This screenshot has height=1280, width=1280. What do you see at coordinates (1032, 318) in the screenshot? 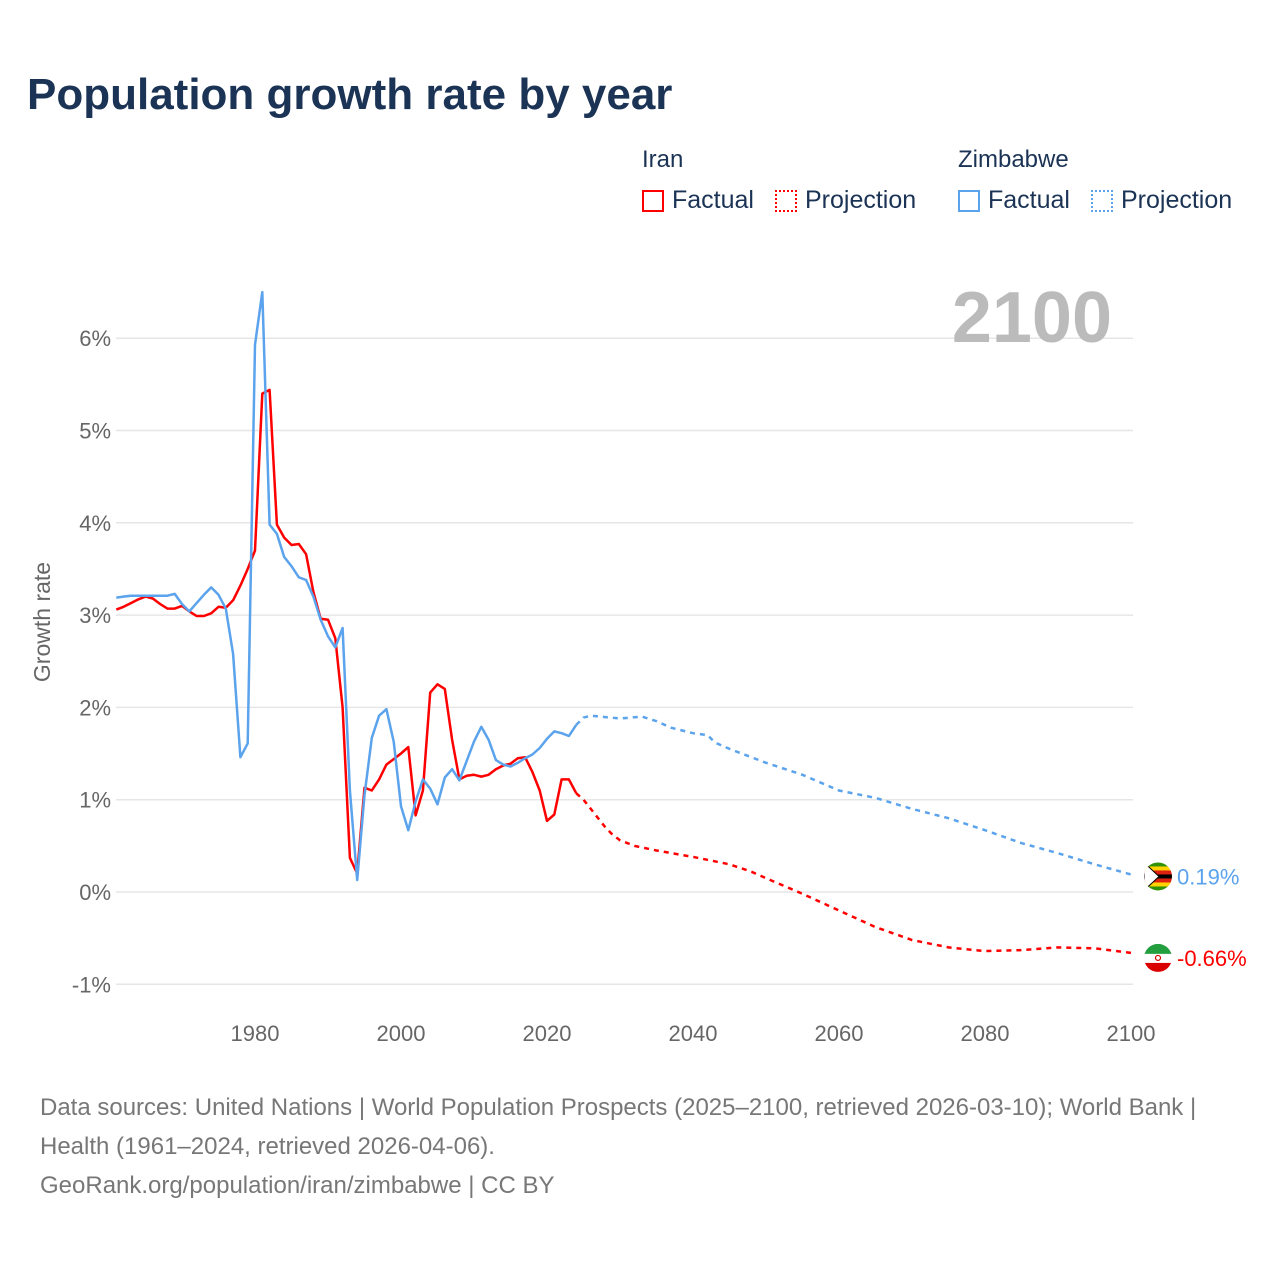
I see `year-watermark: 2100` at bounding box center [1032, 318].